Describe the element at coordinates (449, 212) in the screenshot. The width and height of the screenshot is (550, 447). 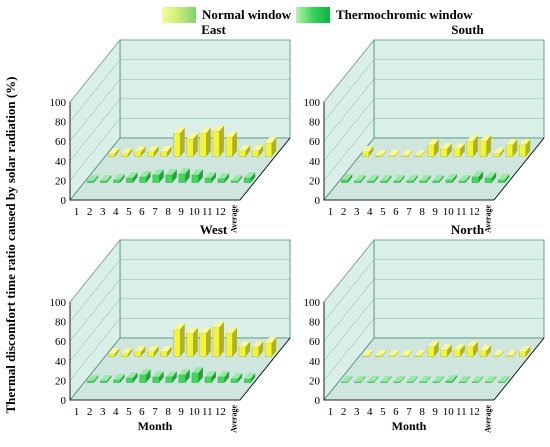
I see `x-tick-label: 10` at that location.